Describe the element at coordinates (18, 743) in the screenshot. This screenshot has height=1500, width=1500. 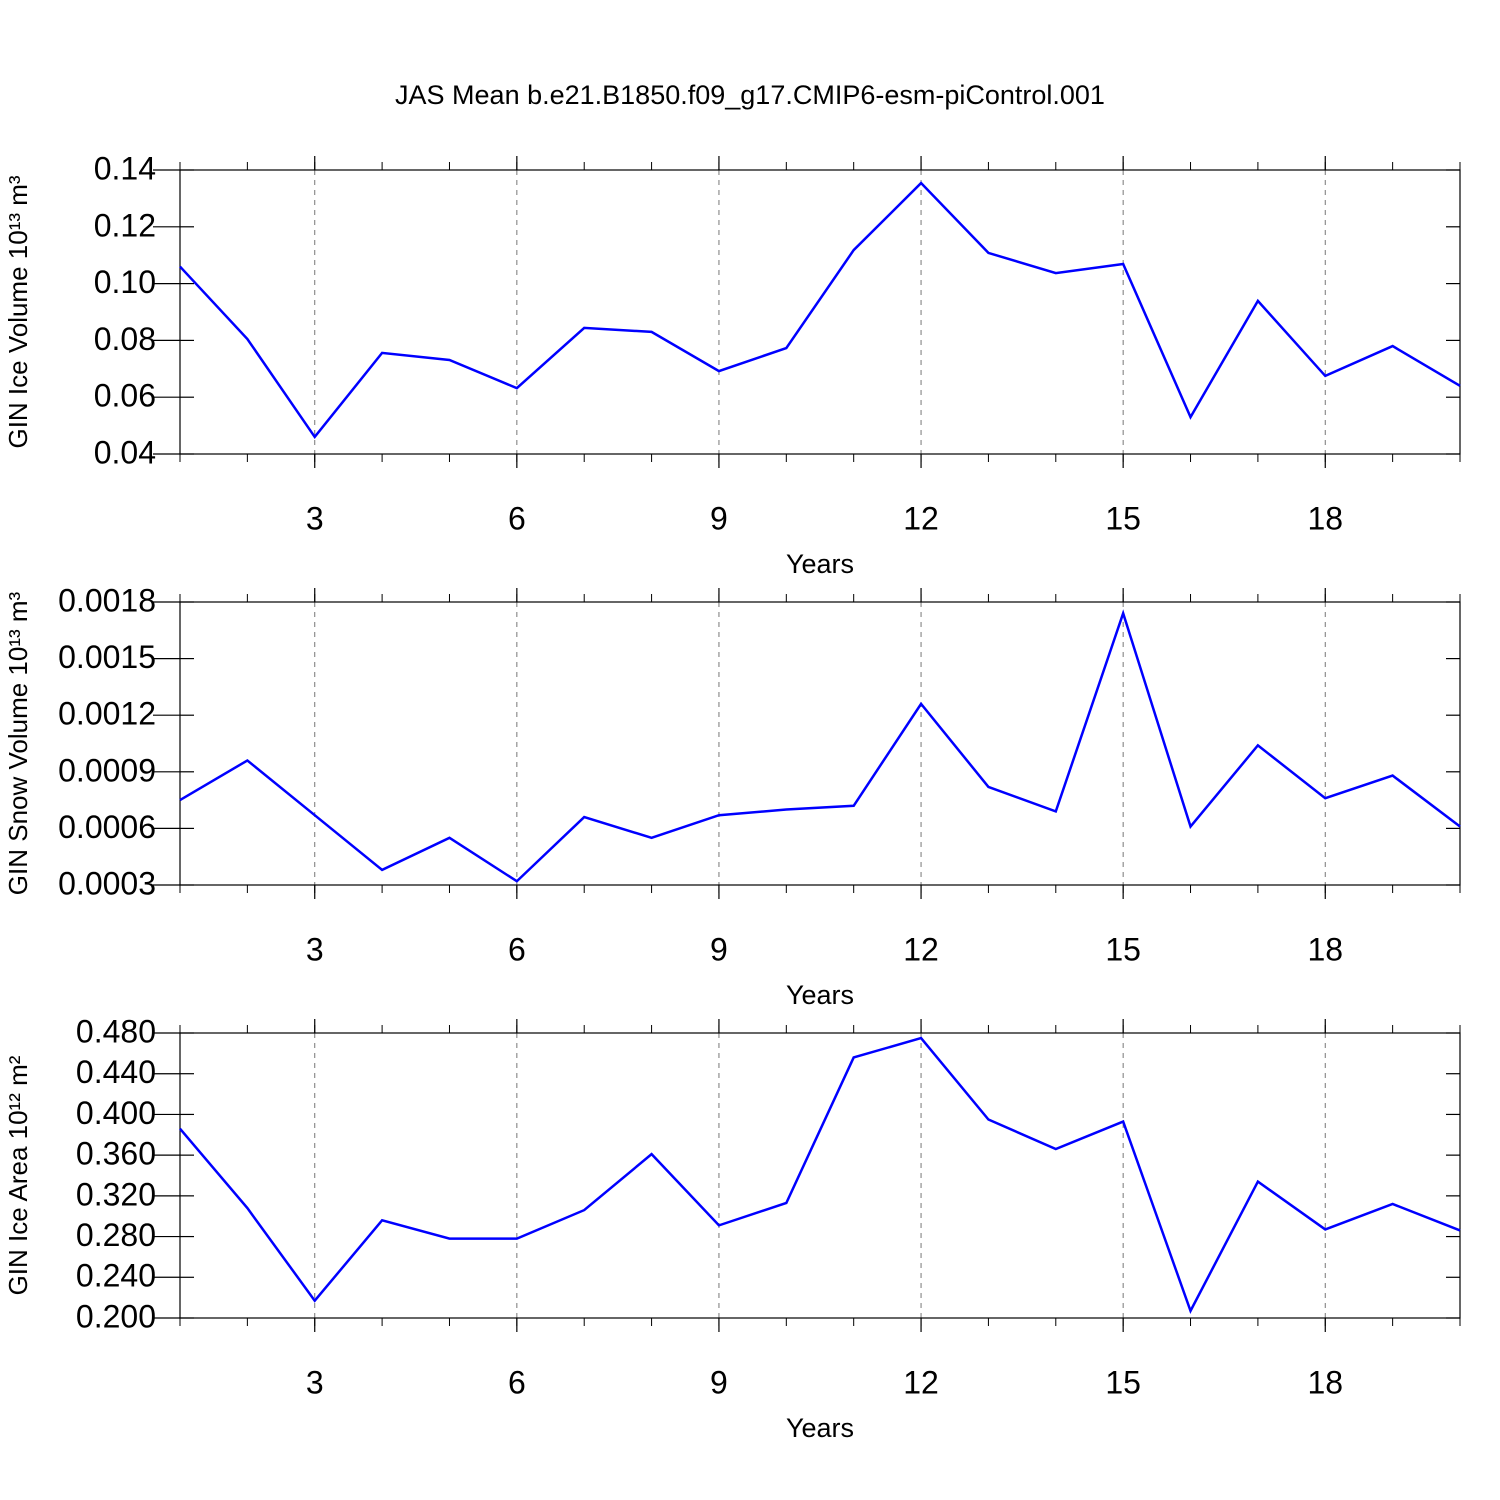
I see `y-axis-label: GIN Snow Volume 10¹³ m³` at that location.